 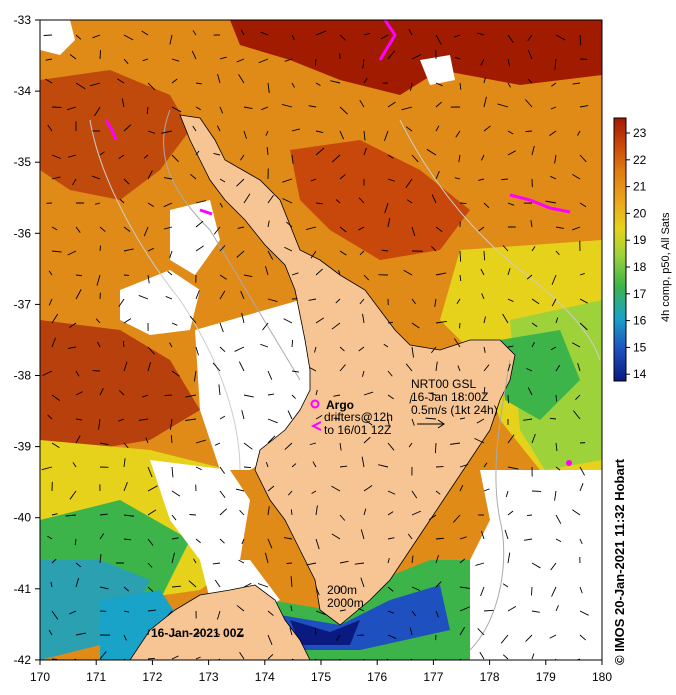 I want to click on lat-tick-label: -34, so click(x=23, y=91).